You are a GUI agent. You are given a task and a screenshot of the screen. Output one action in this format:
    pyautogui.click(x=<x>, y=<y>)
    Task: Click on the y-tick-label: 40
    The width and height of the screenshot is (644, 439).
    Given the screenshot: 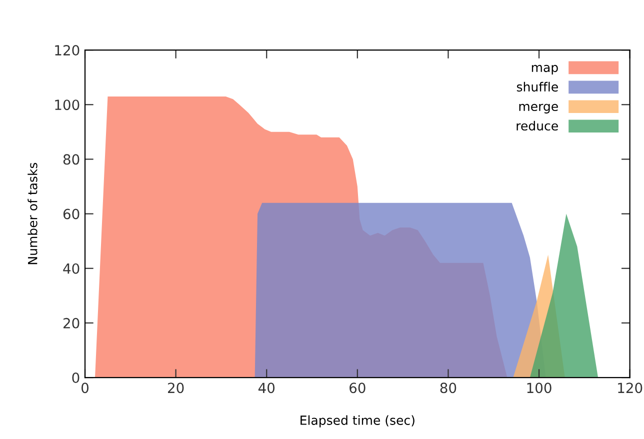 What is the action you would take?
    pyautogui.click(x=71, y=268)
    